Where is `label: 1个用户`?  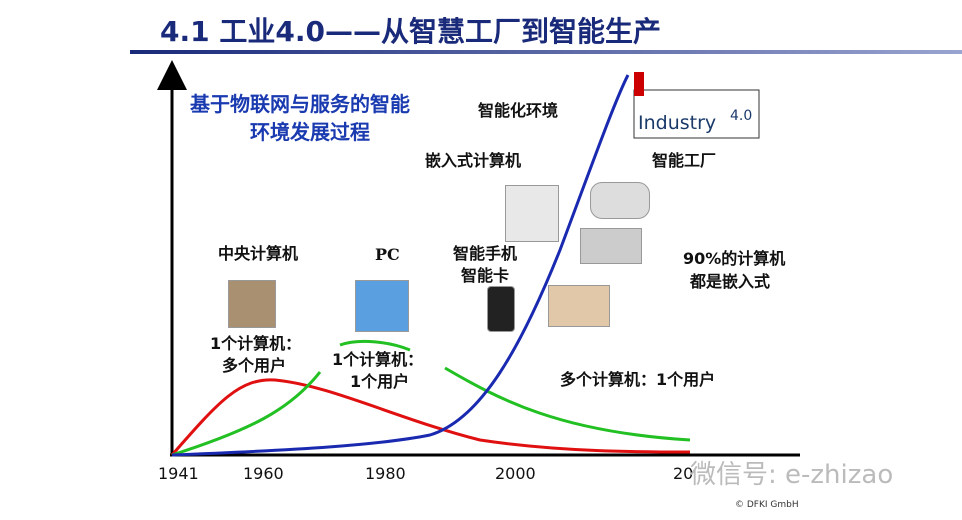 label: 1个用户 is located at coordinates (380, 381).